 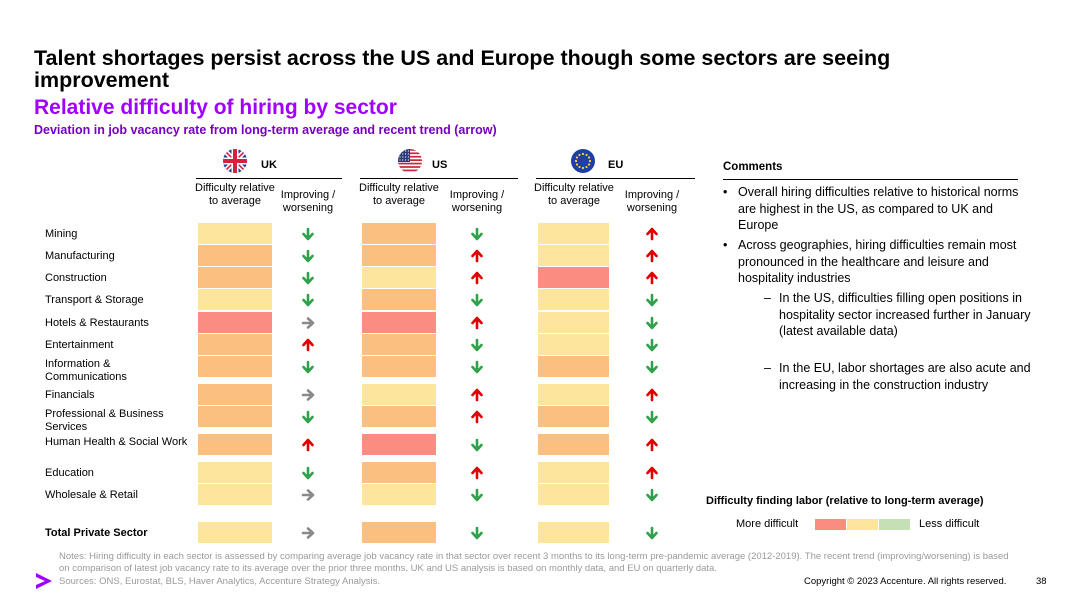 I want to click on uk-flag-icon, so click(x=235, y=161).